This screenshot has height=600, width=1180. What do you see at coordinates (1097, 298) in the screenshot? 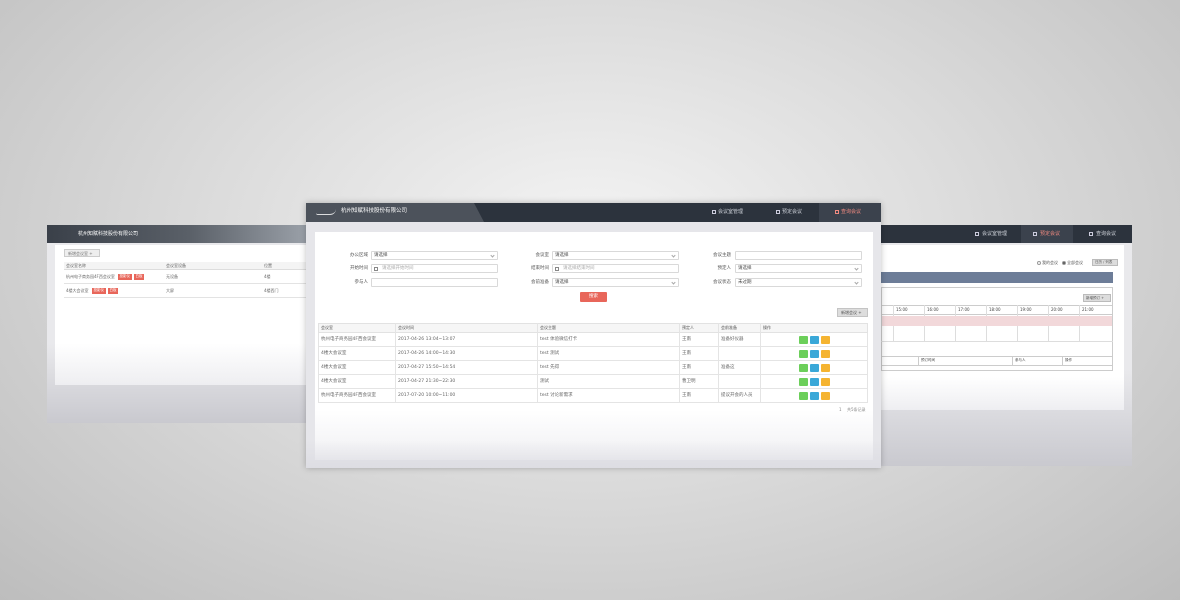
I see `add-button: 新增预订 +` at bounding box center [1097, 298].